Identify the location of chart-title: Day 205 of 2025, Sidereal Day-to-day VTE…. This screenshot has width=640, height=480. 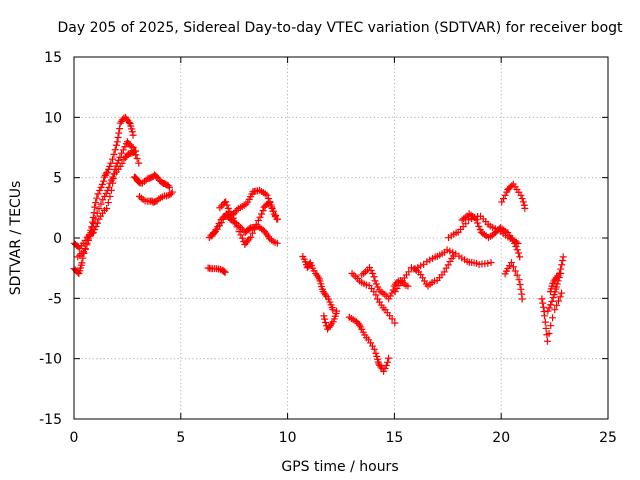
(340, 28).